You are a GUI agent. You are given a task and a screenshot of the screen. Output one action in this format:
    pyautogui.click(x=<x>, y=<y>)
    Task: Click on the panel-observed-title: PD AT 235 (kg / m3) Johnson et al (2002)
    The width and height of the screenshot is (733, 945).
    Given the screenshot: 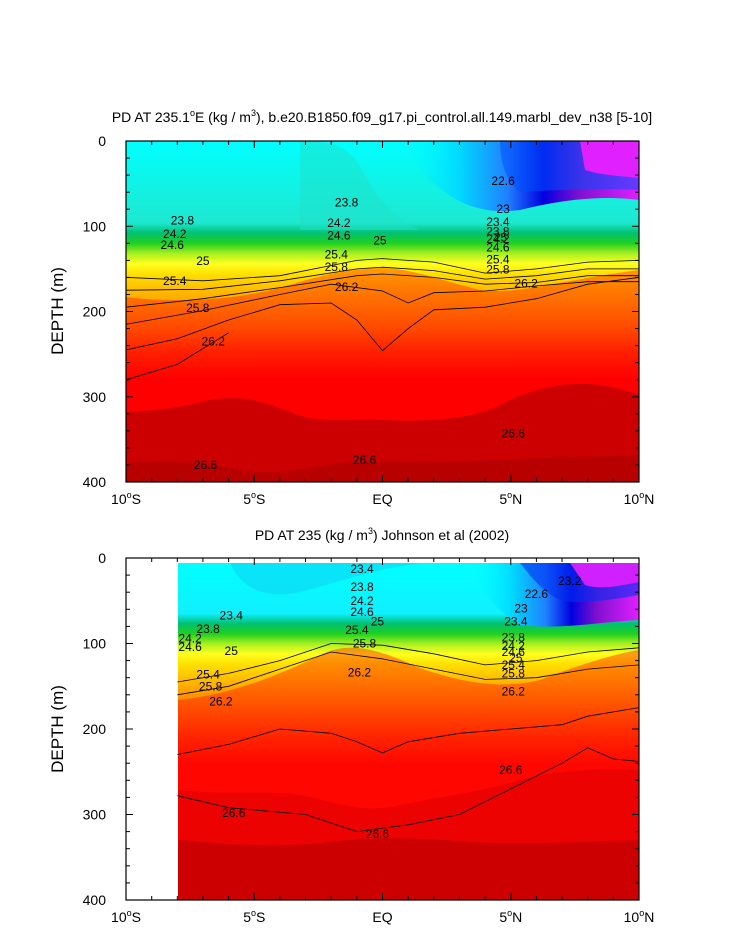 What is the action you would take?
    pyautogui.click(x=382, y=534)
    